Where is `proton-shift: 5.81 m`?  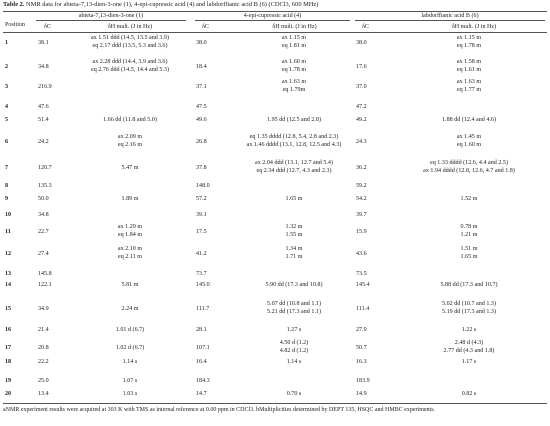 proton-shift: 5.81 m is located at coordinates (130, 285).